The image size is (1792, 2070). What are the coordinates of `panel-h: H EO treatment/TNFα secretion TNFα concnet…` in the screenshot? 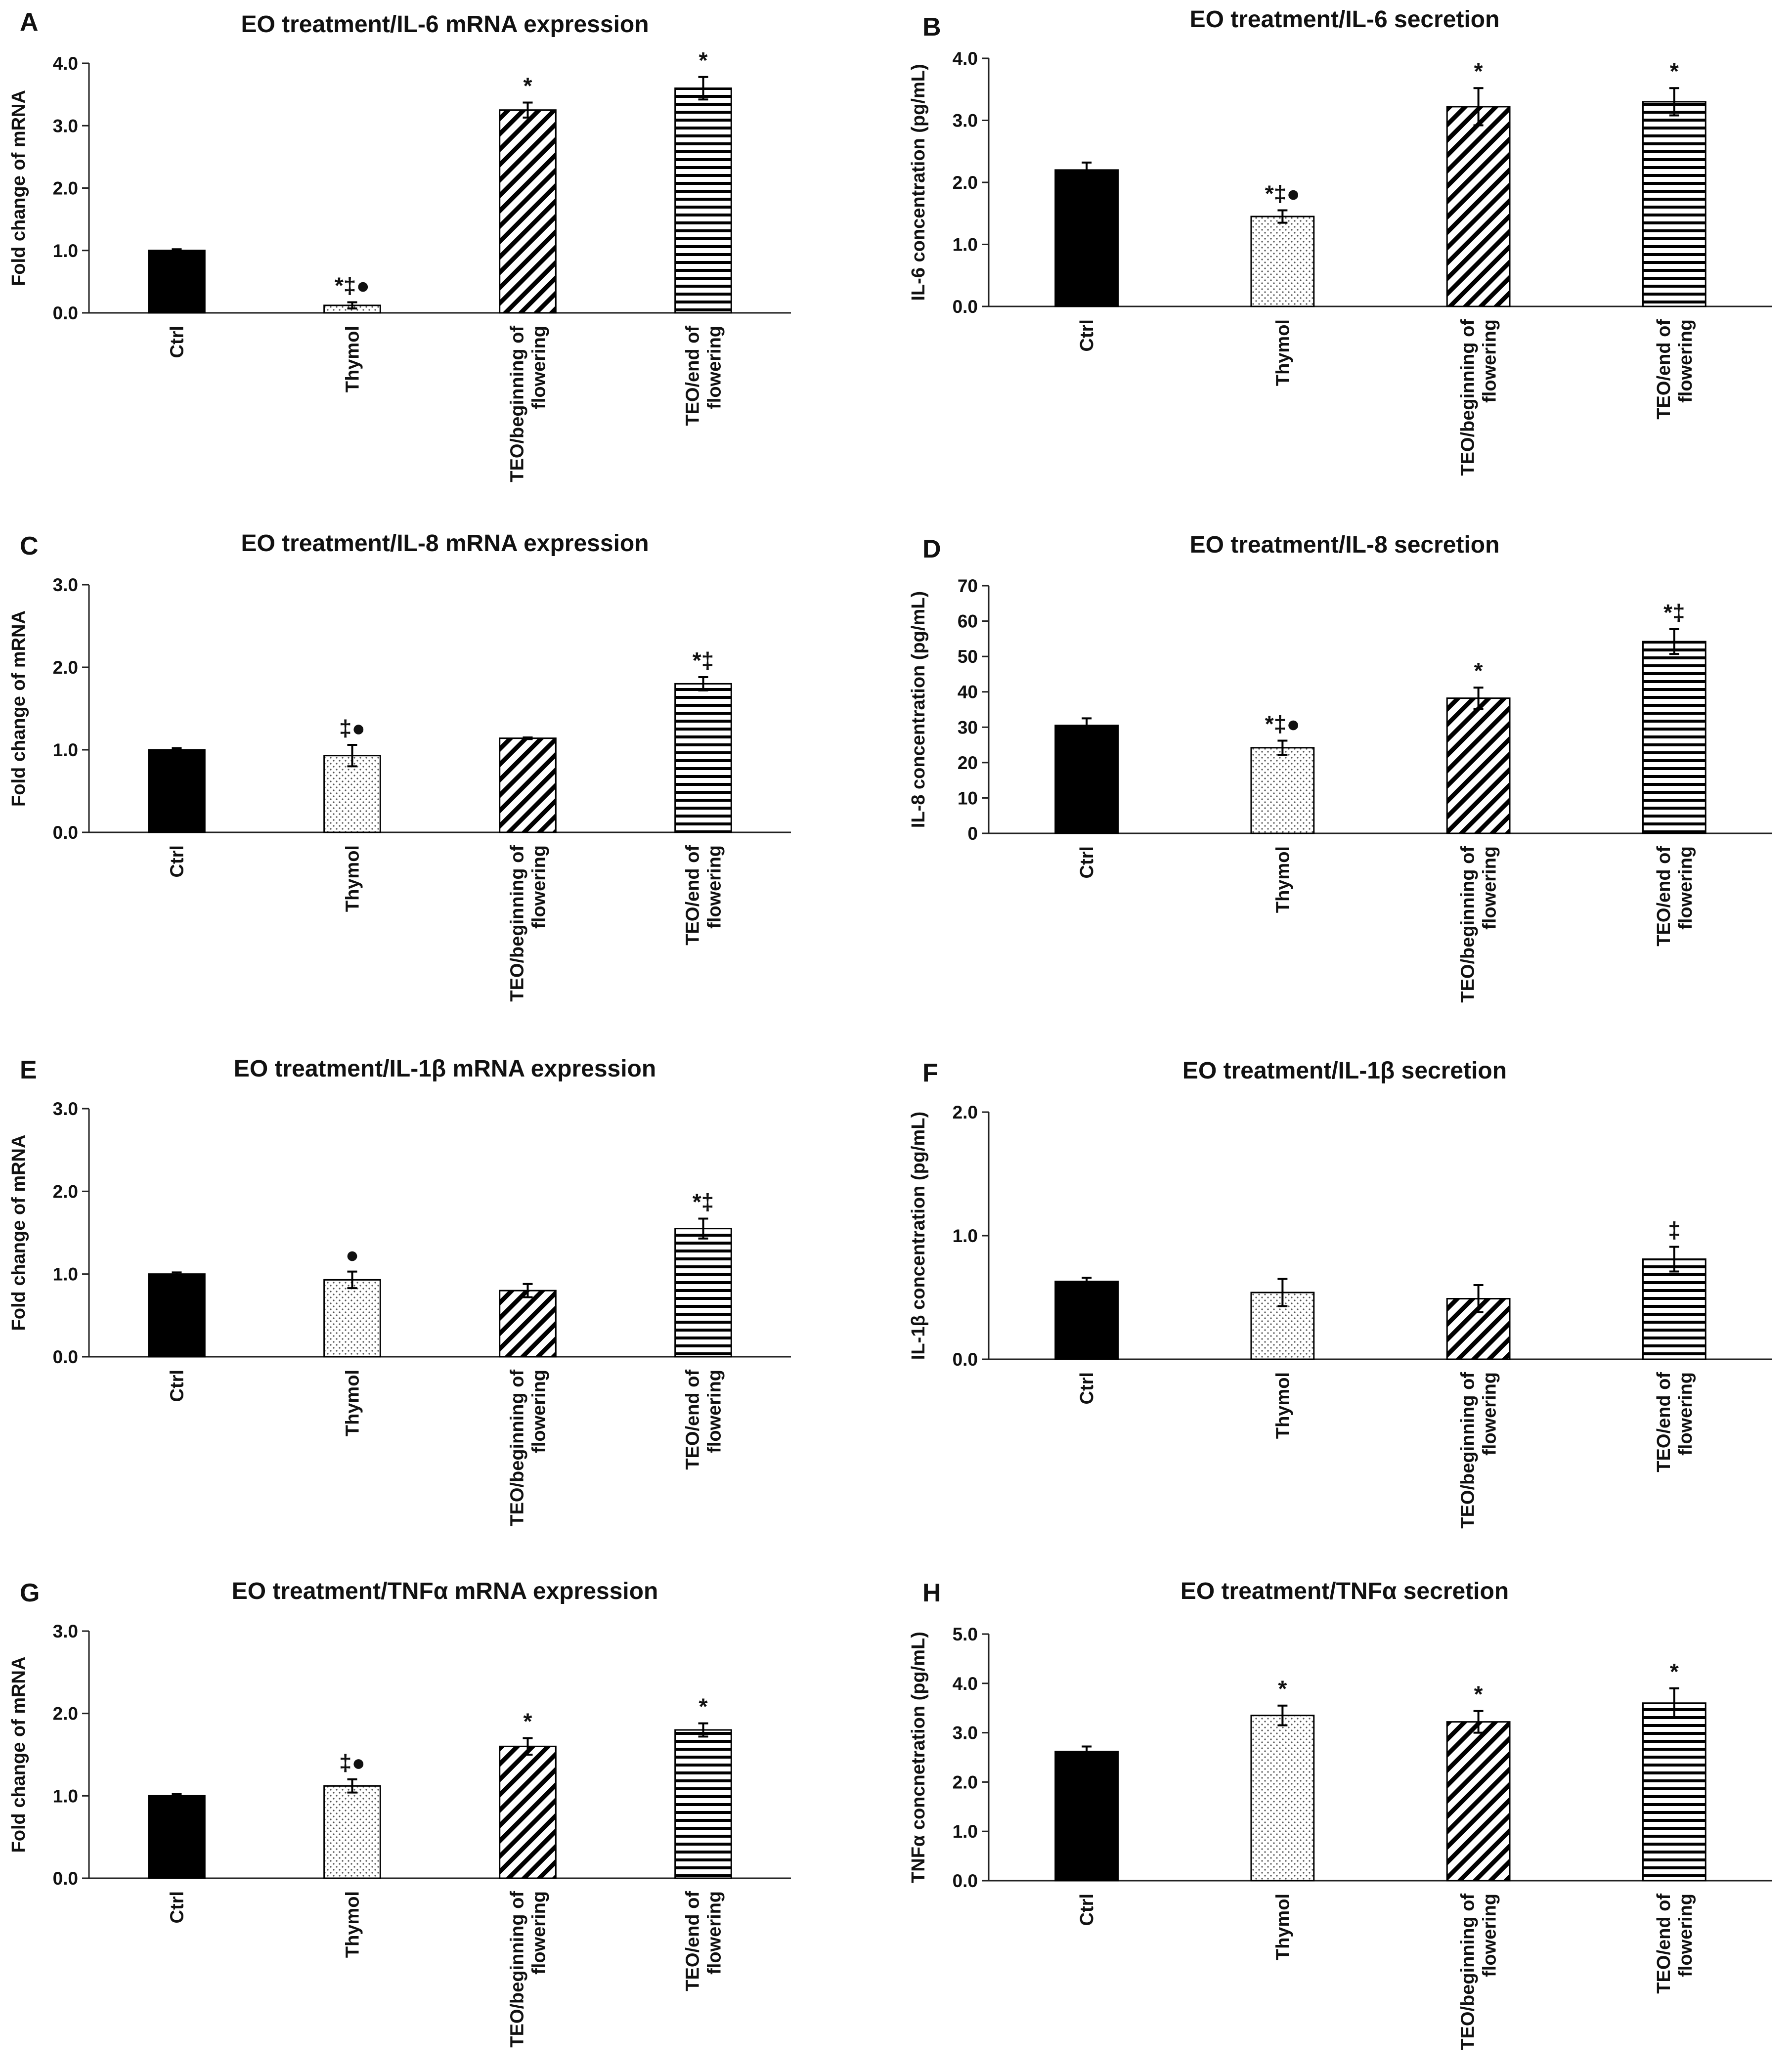 It's located at (1340, 1814).